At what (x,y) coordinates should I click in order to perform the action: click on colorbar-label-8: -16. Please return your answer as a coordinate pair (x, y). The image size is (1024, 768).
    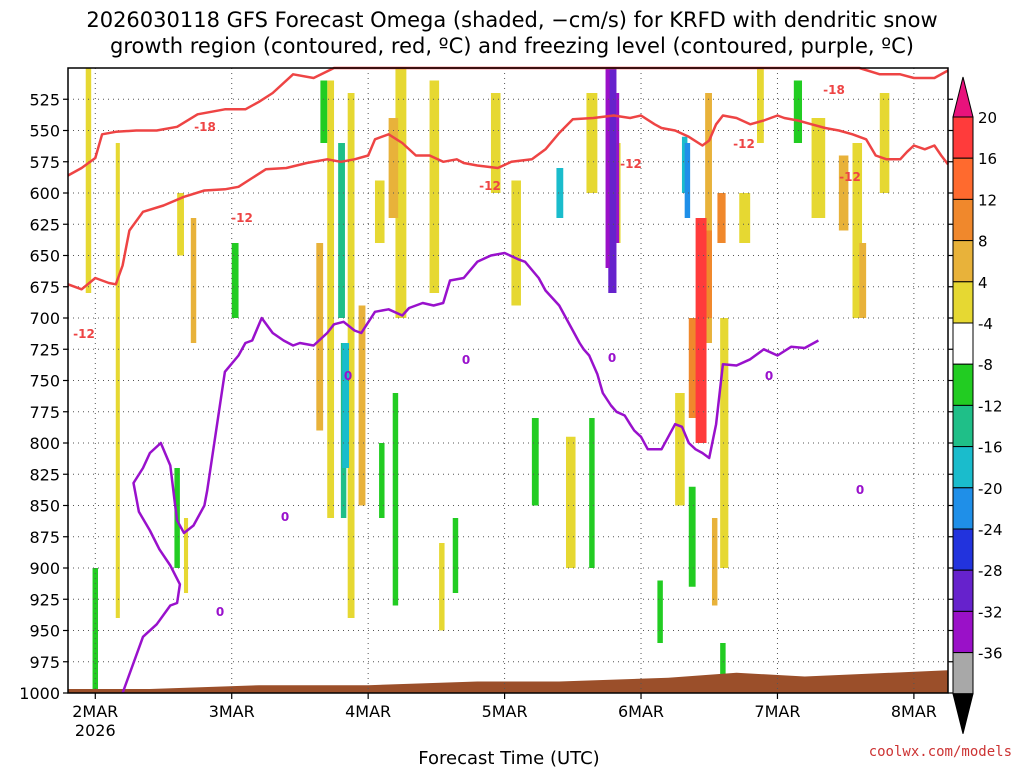
    Looking at the image, I should click on (990, 448).